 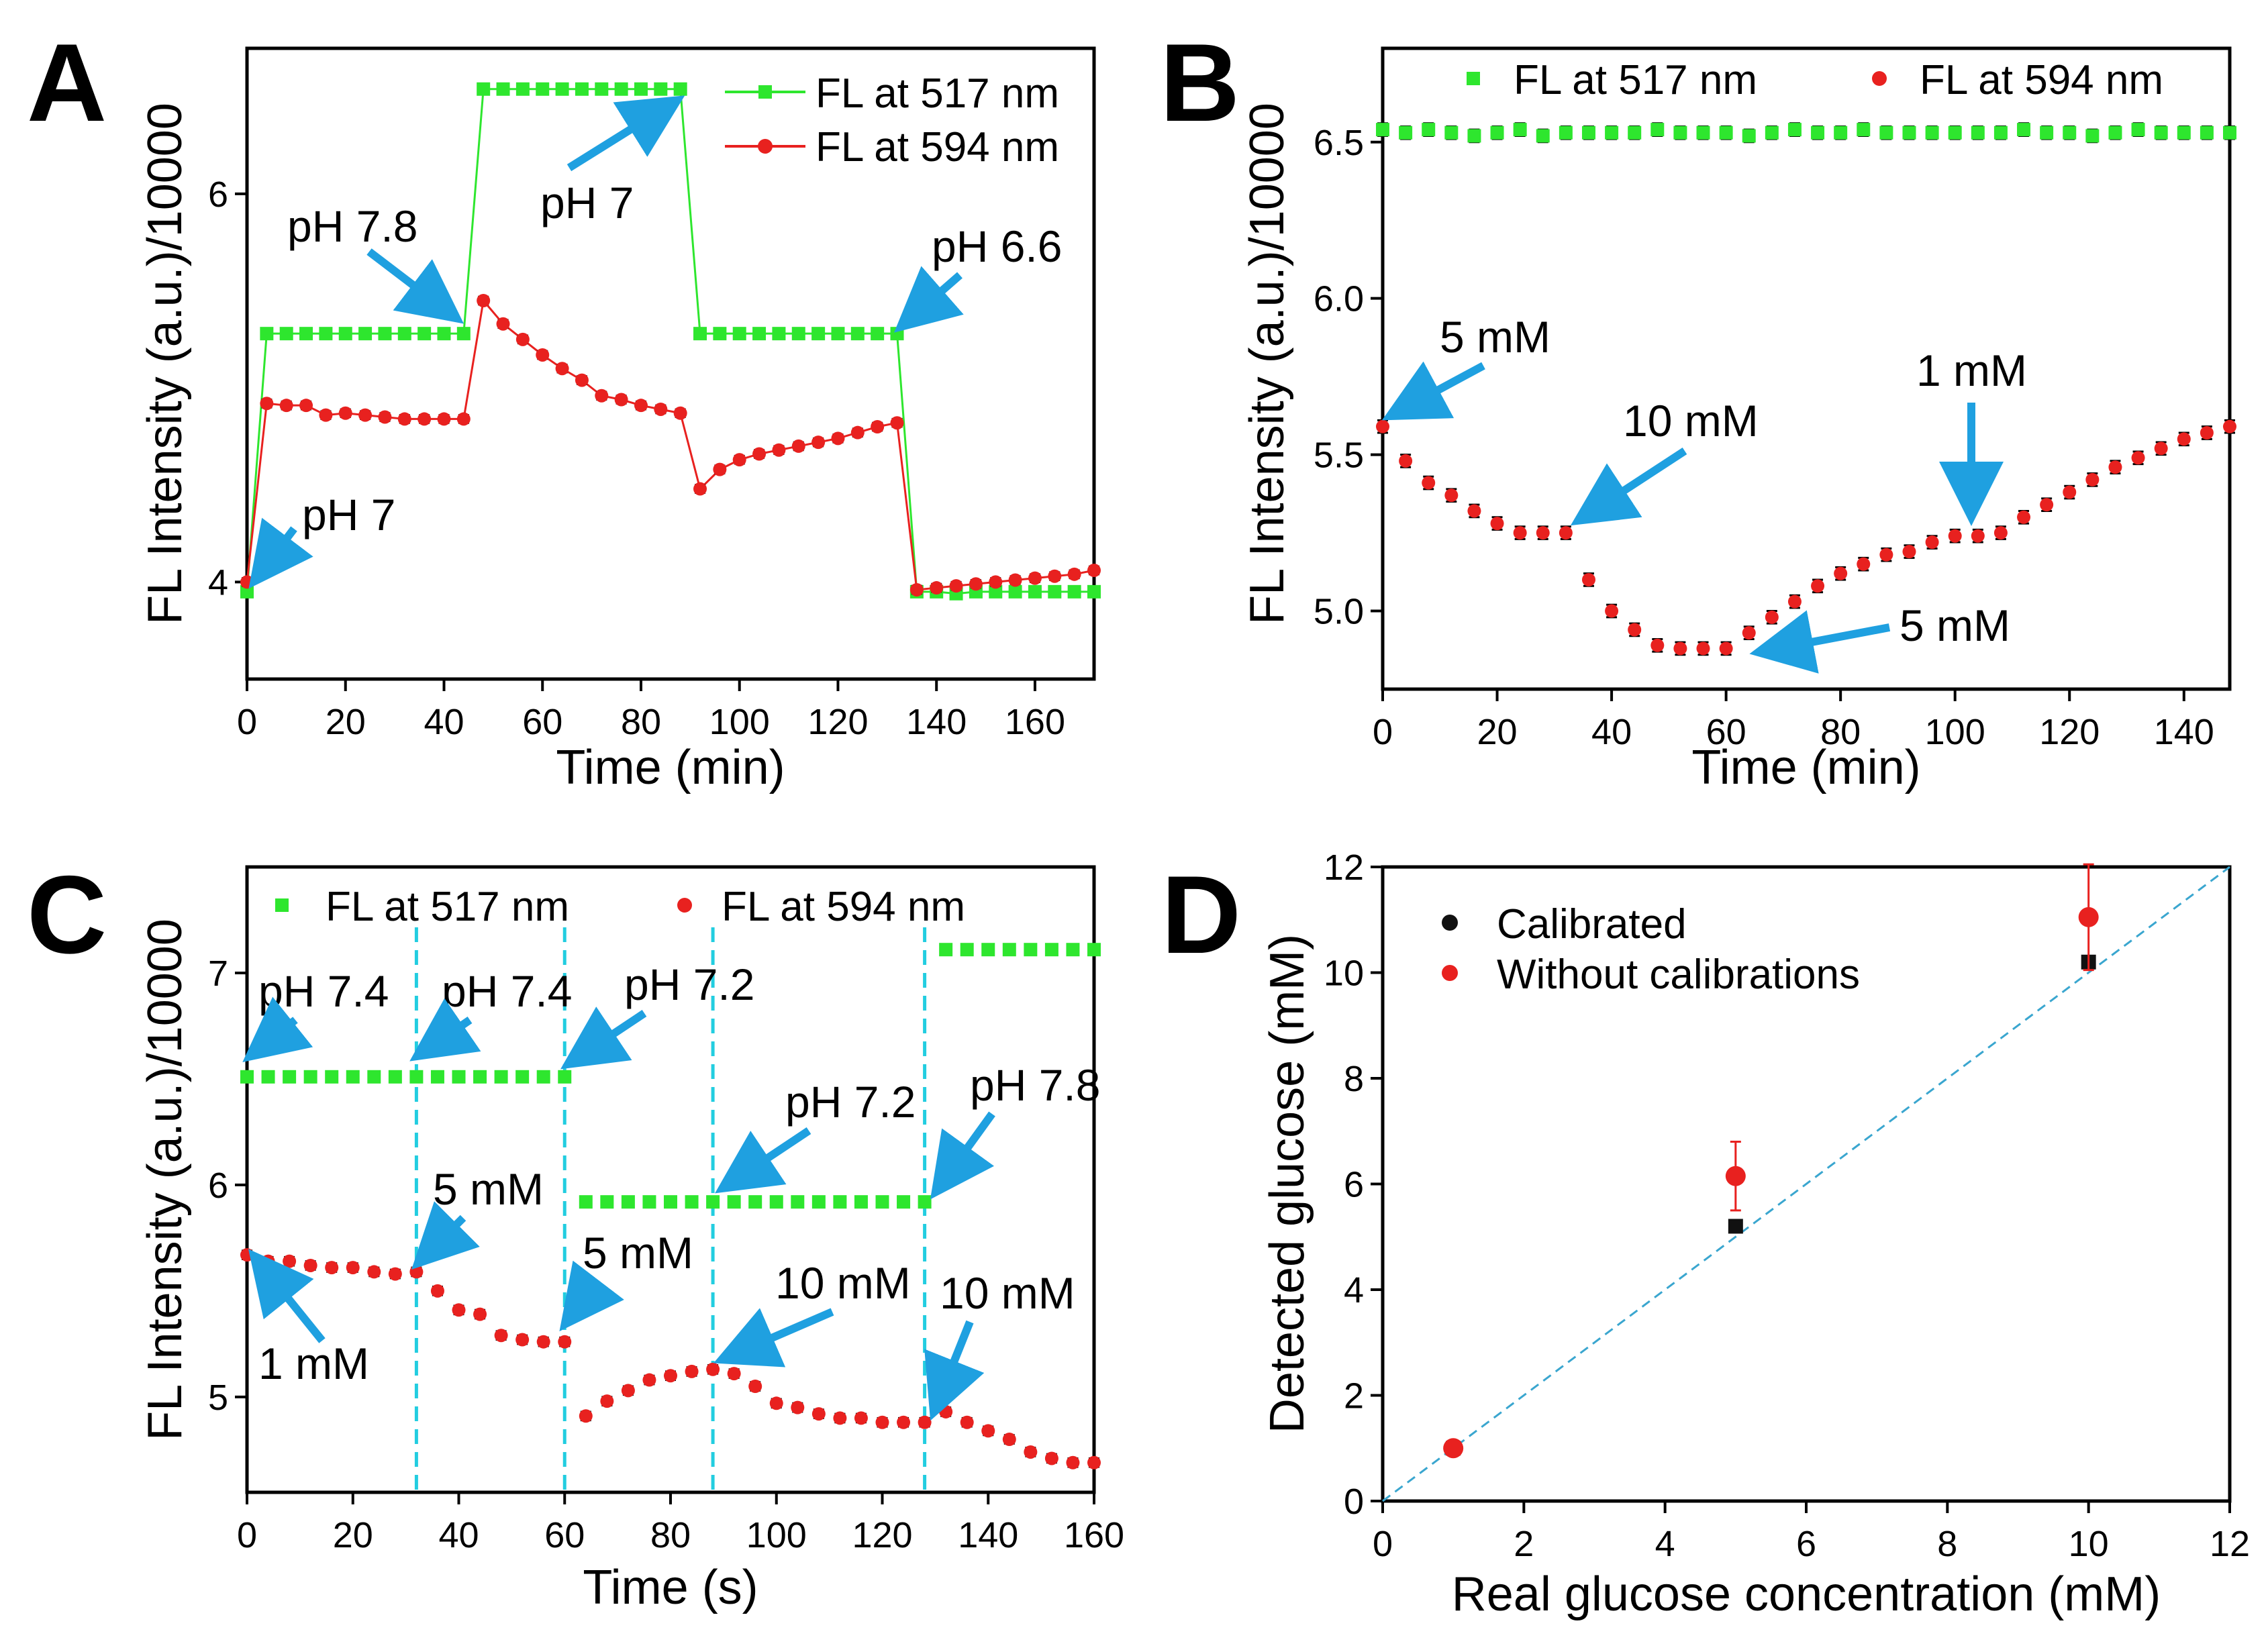 What do you see at coordinates (1354, 1290) in the screenshot?
I see `y-tick-label: 4` at bounding box center [1354, 1290].